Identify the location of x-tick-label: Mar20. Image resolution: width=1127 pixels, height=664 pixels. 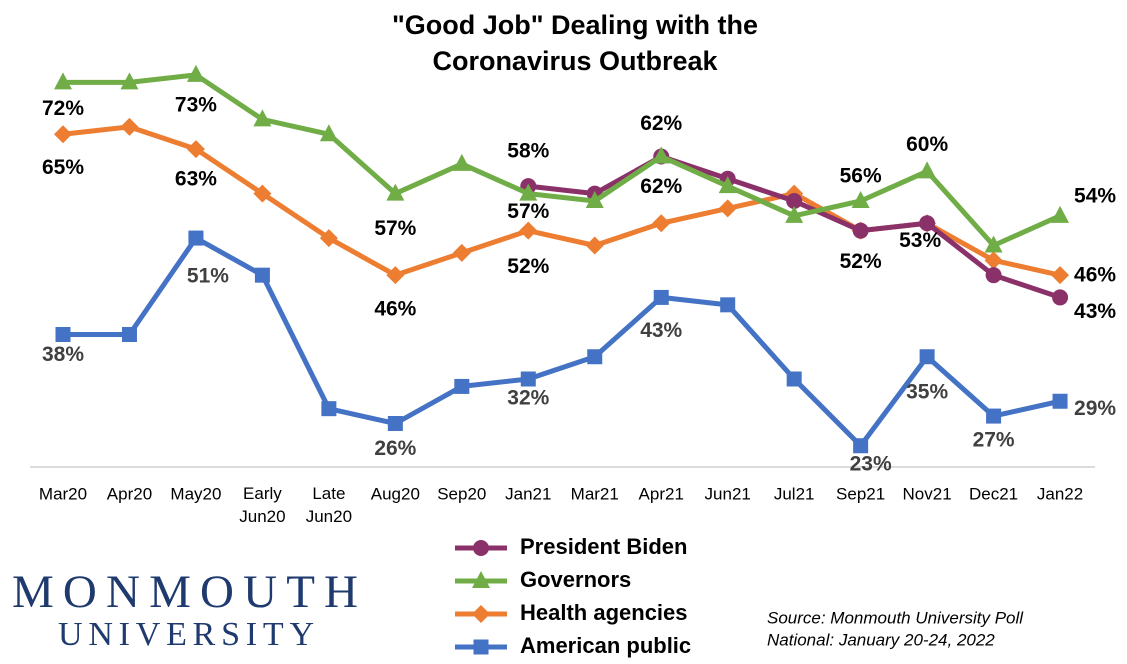
(63, 493).